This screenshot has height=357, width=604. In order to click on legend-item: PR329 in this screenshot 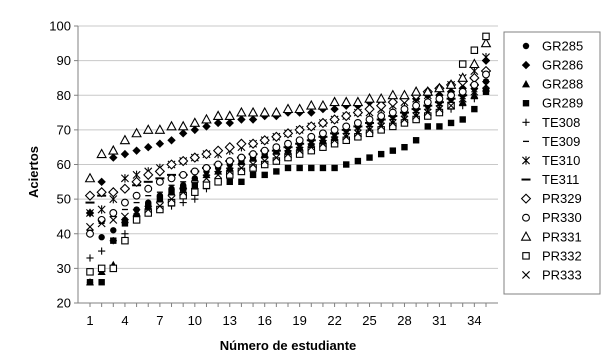, I will do `click(551, 198)`.